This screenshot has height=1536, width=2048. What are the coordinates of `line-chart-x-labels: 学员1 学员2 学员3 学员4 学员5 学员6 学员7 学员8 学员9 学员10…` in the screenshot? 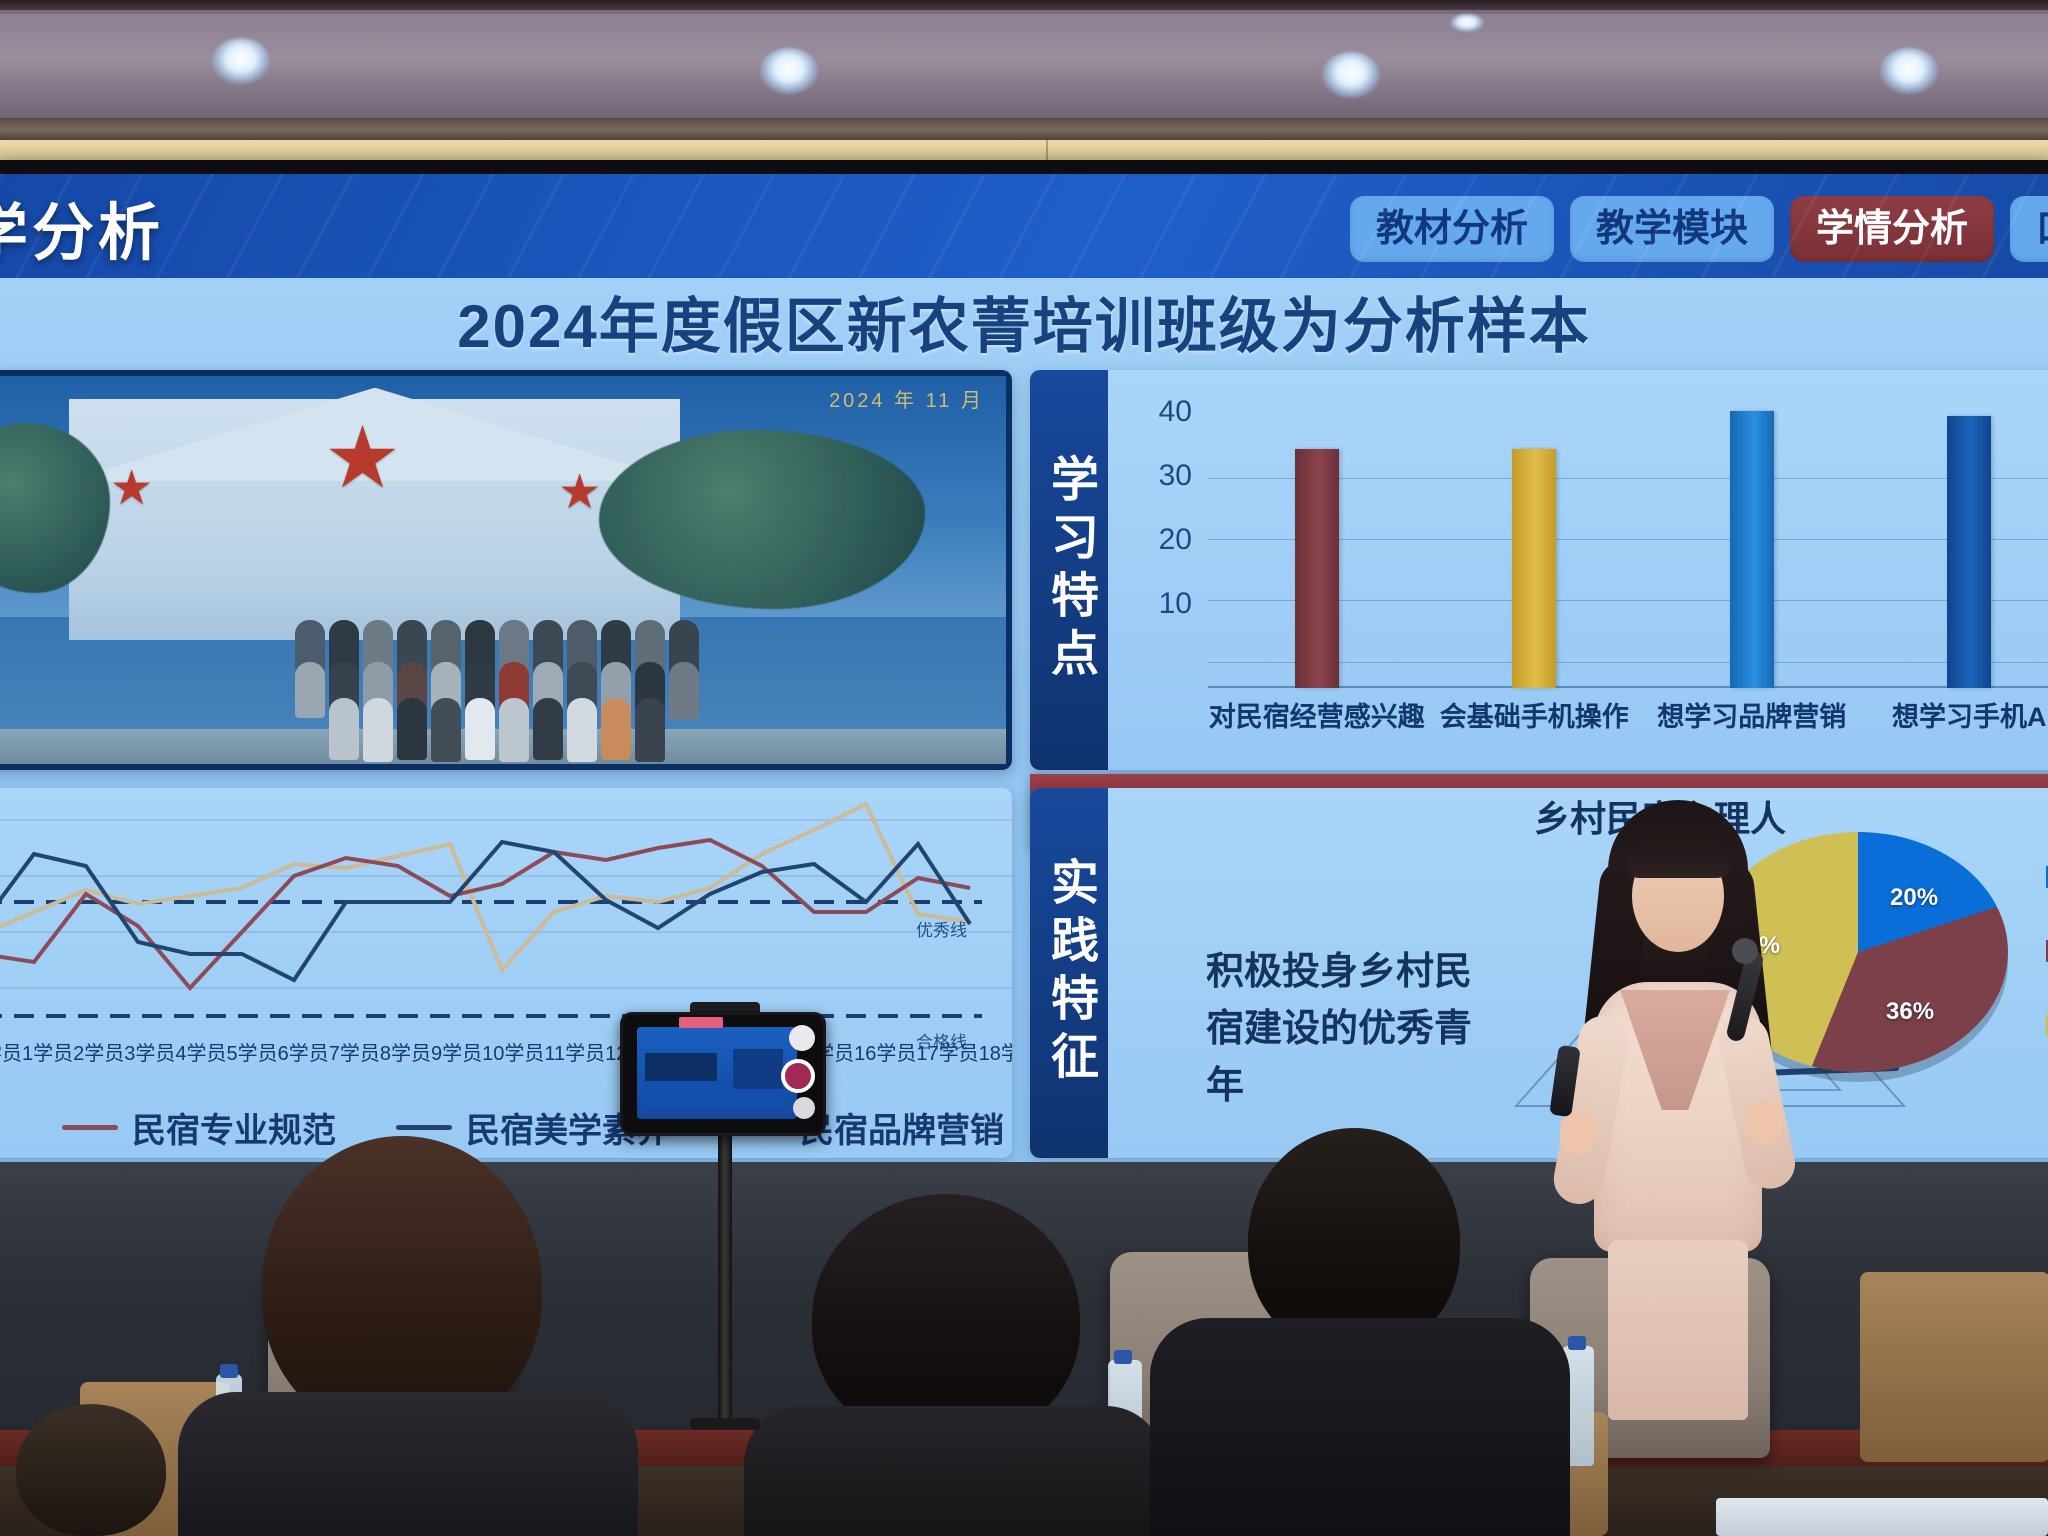 It's located at (506, 1051).